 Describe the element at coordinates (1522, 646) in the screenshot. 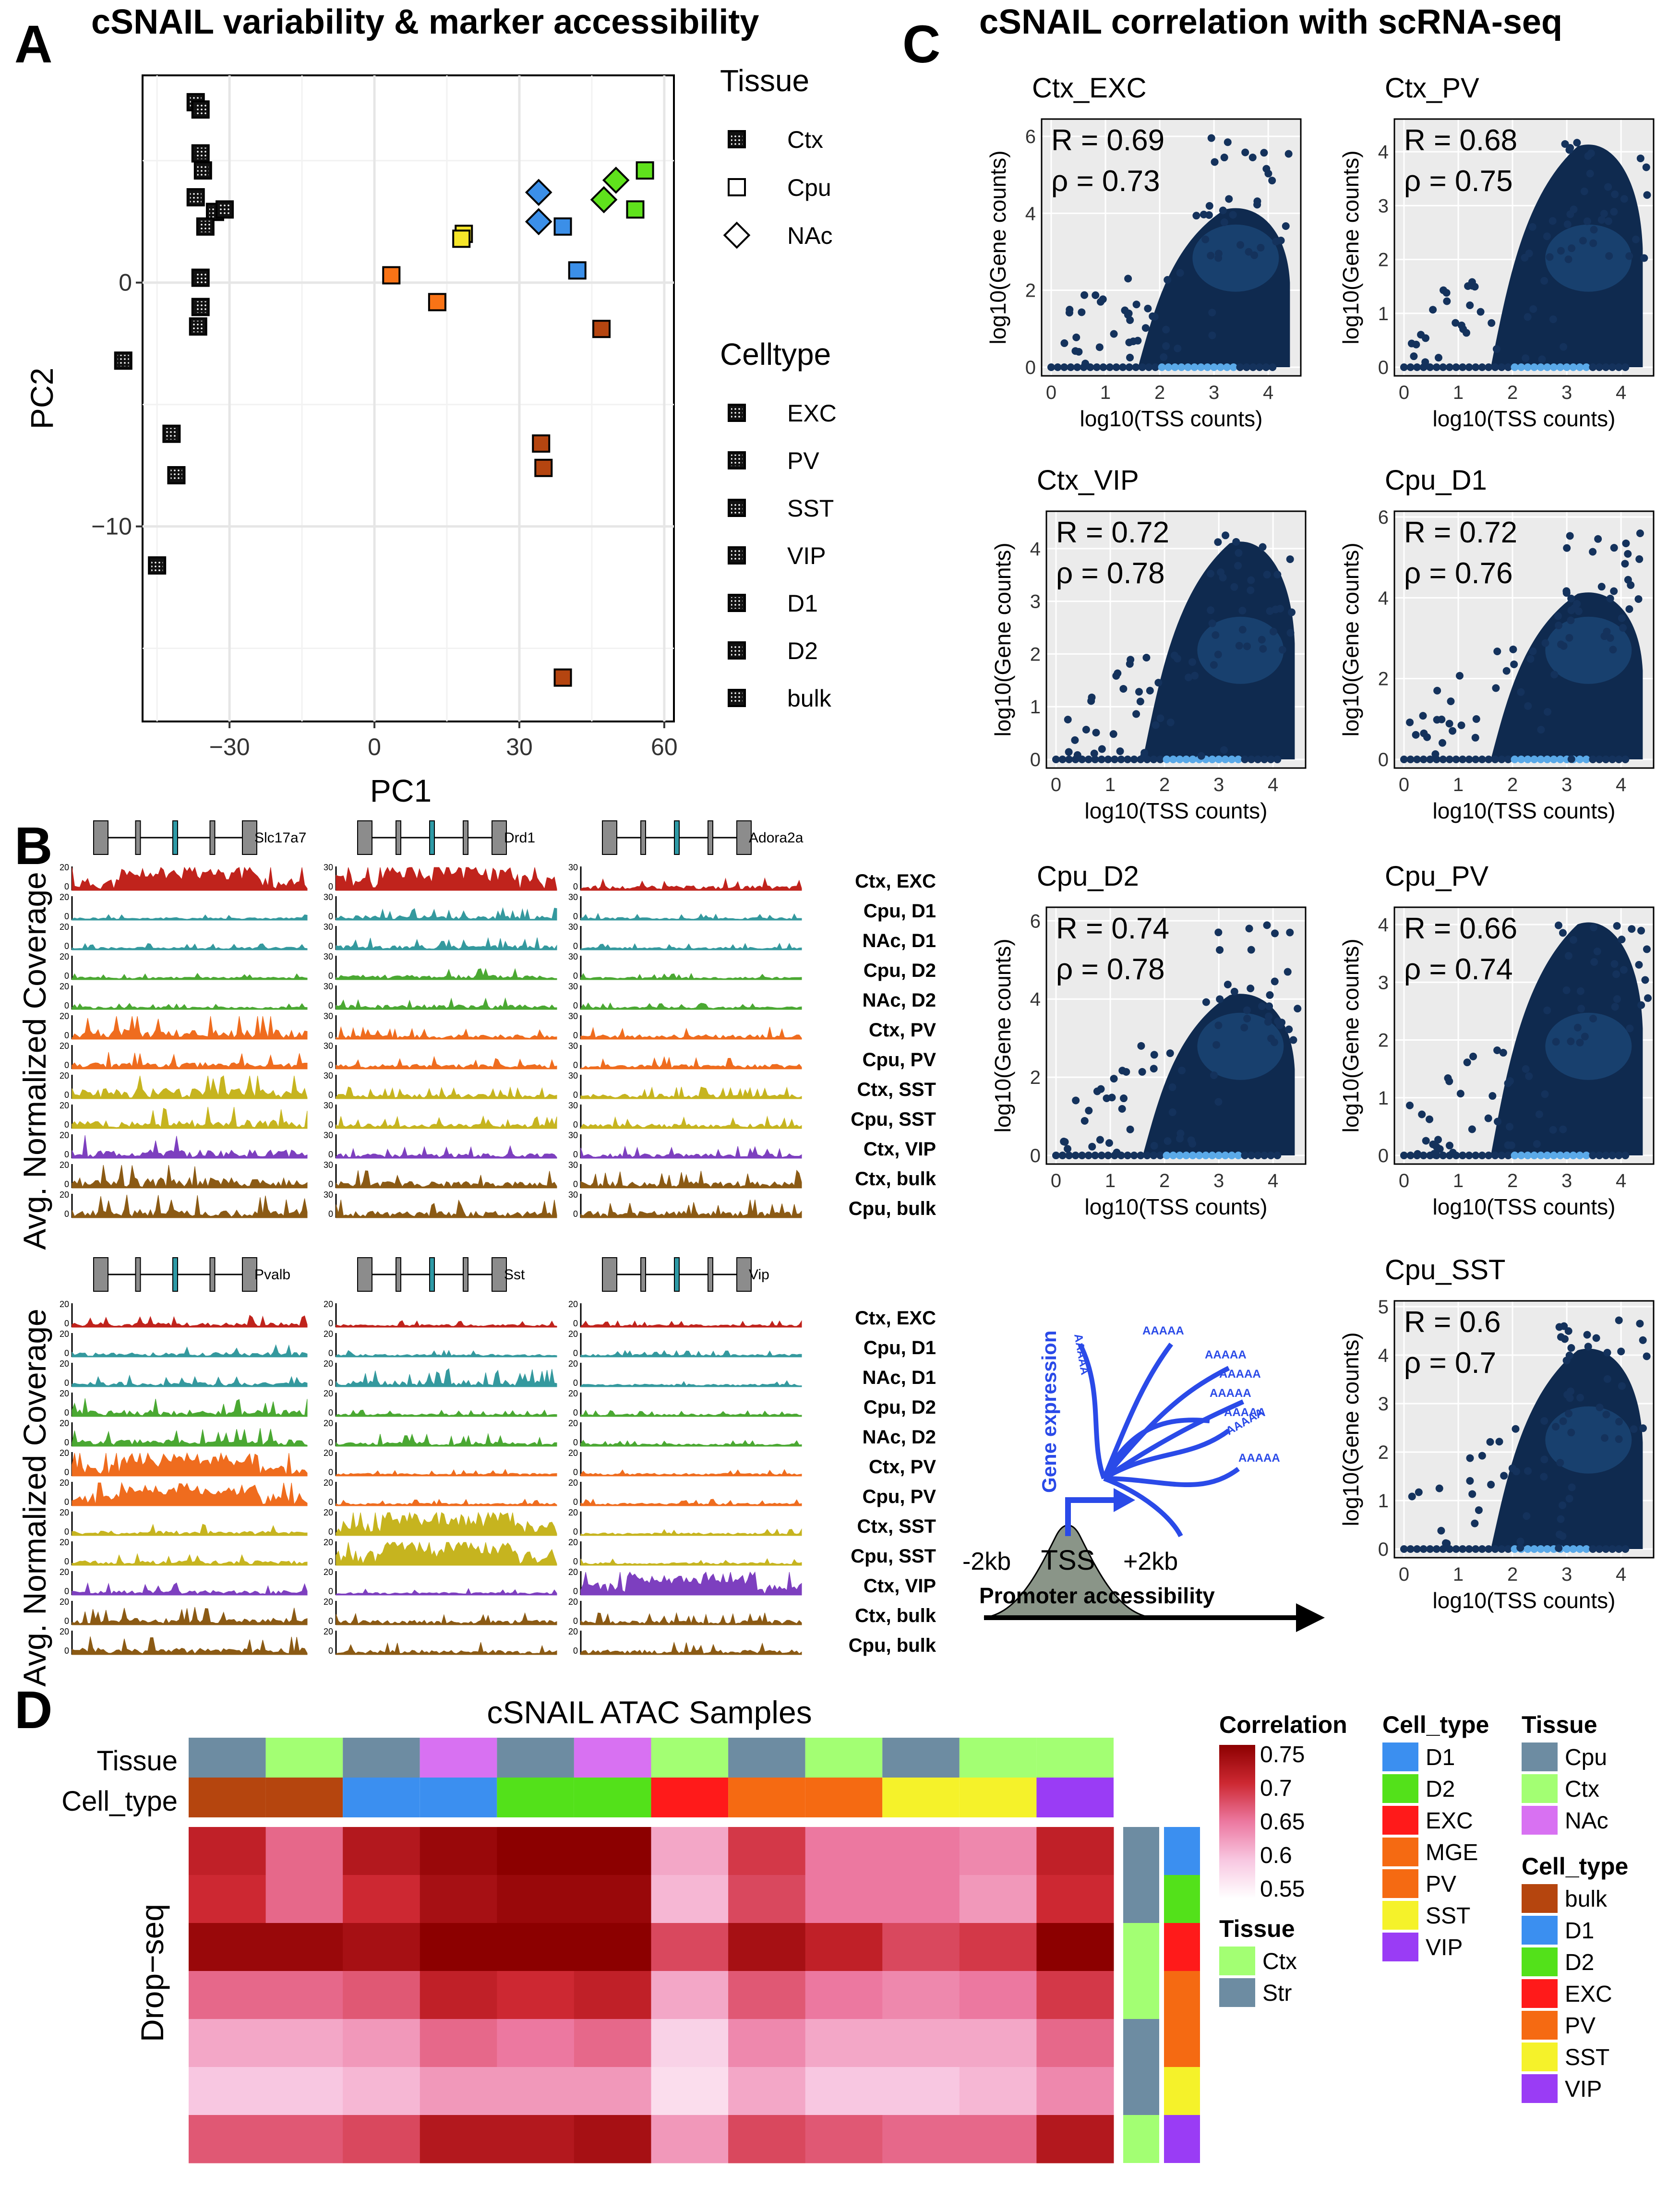

I see `hexbin-cells` at that location.